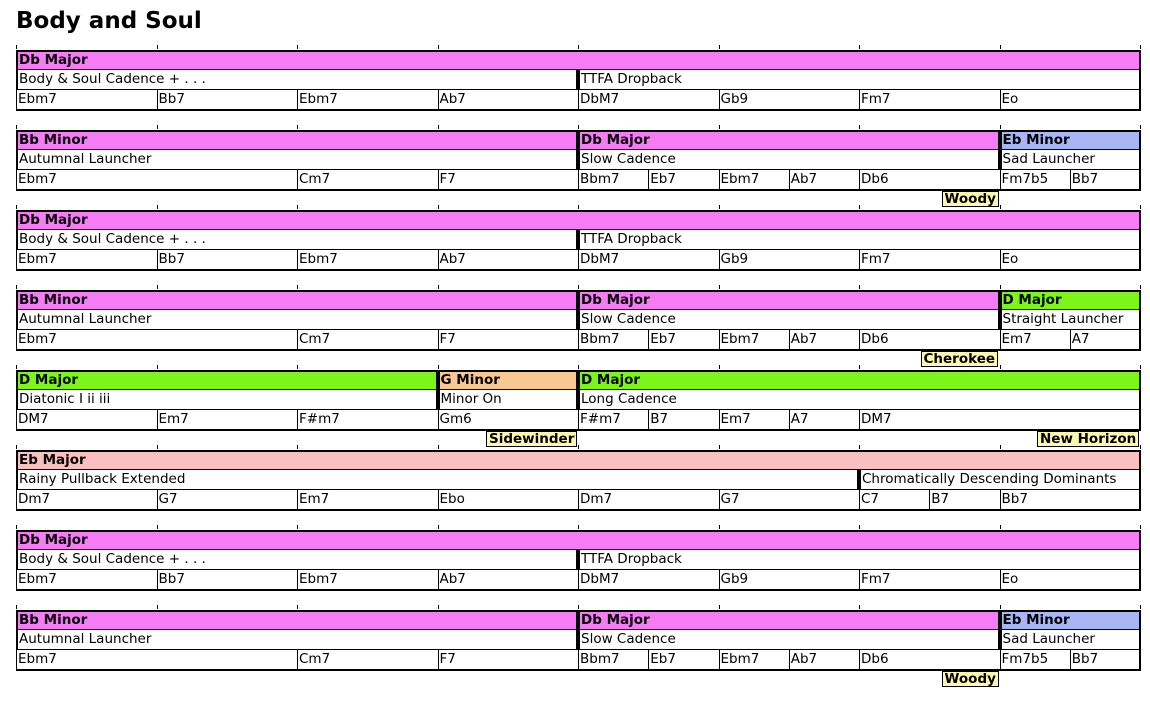 The height and width of the screenshot is (702, 1150). Describe the element at coordinates (507, 380) in the screenshot. I see `key-region: G Minor` at that location.